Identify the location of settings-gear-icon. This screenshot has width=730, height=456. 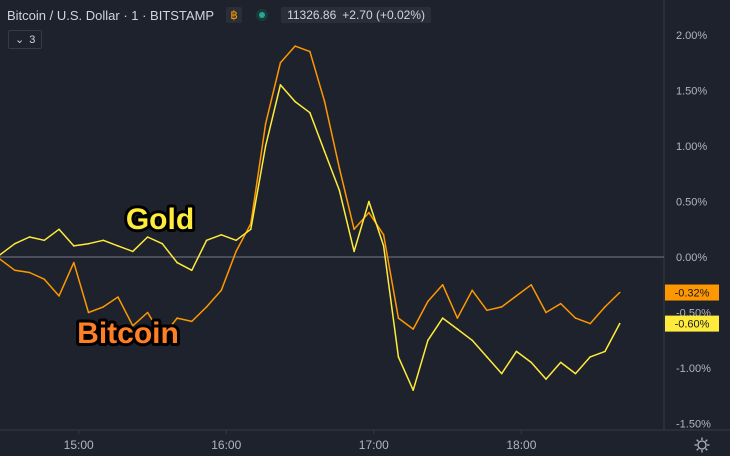
(702, 445).